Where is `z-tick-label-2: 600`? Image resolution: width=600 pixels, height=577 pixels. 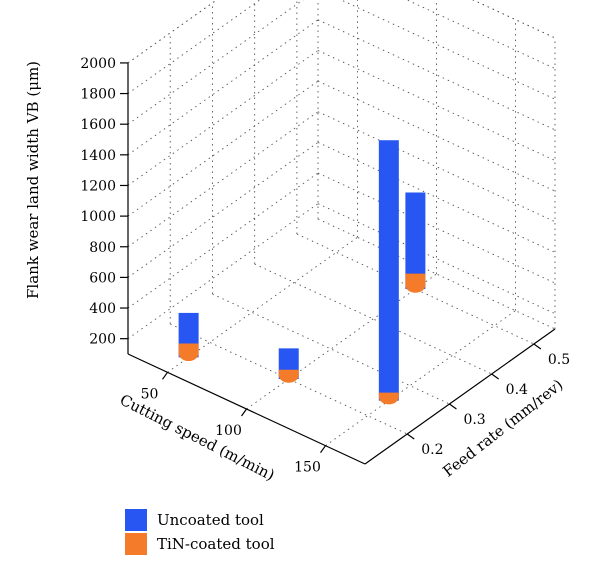 z-tick-label-2: 600 is located at coordinates (102, 278).